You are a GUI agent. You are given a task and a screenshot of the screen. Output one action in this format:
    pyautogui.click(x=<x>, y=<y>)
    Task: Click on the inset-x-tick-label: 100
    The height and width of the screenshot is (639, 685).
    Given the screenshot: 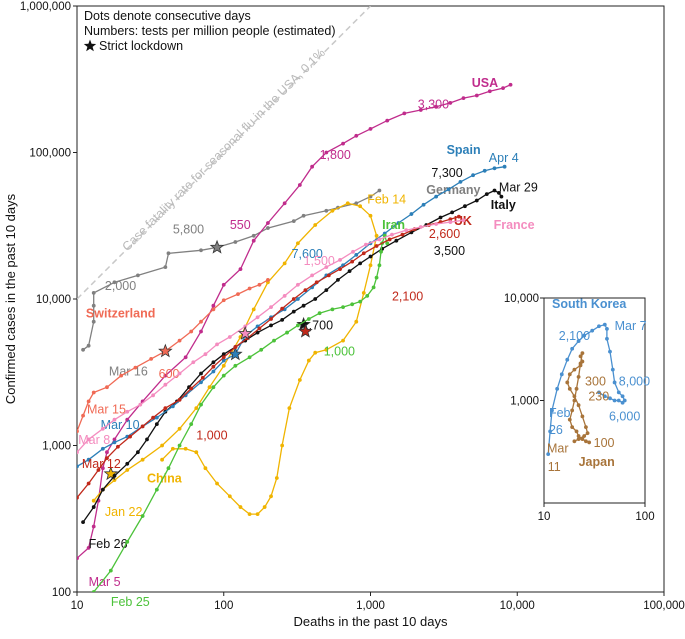 What is the action you would take?
    pyautogui.click(x=644, y=517)
    